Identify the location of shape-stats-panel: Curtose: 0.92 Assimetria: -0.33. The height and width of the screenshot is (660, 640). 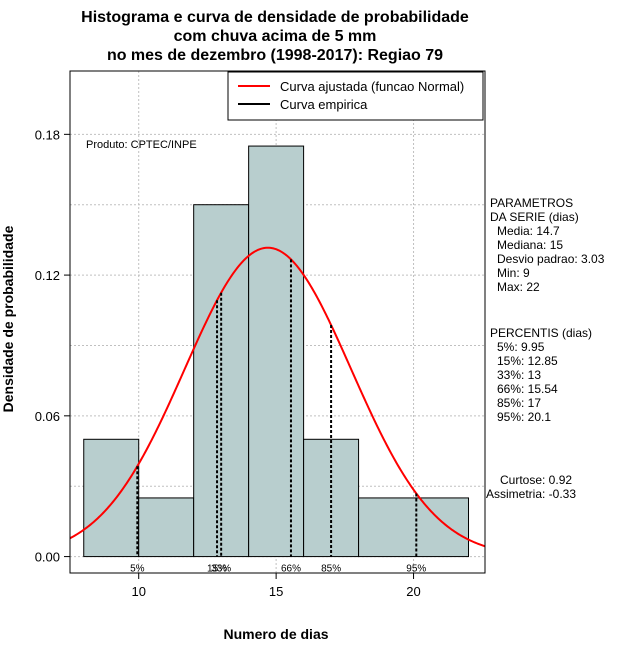
(531, 487).